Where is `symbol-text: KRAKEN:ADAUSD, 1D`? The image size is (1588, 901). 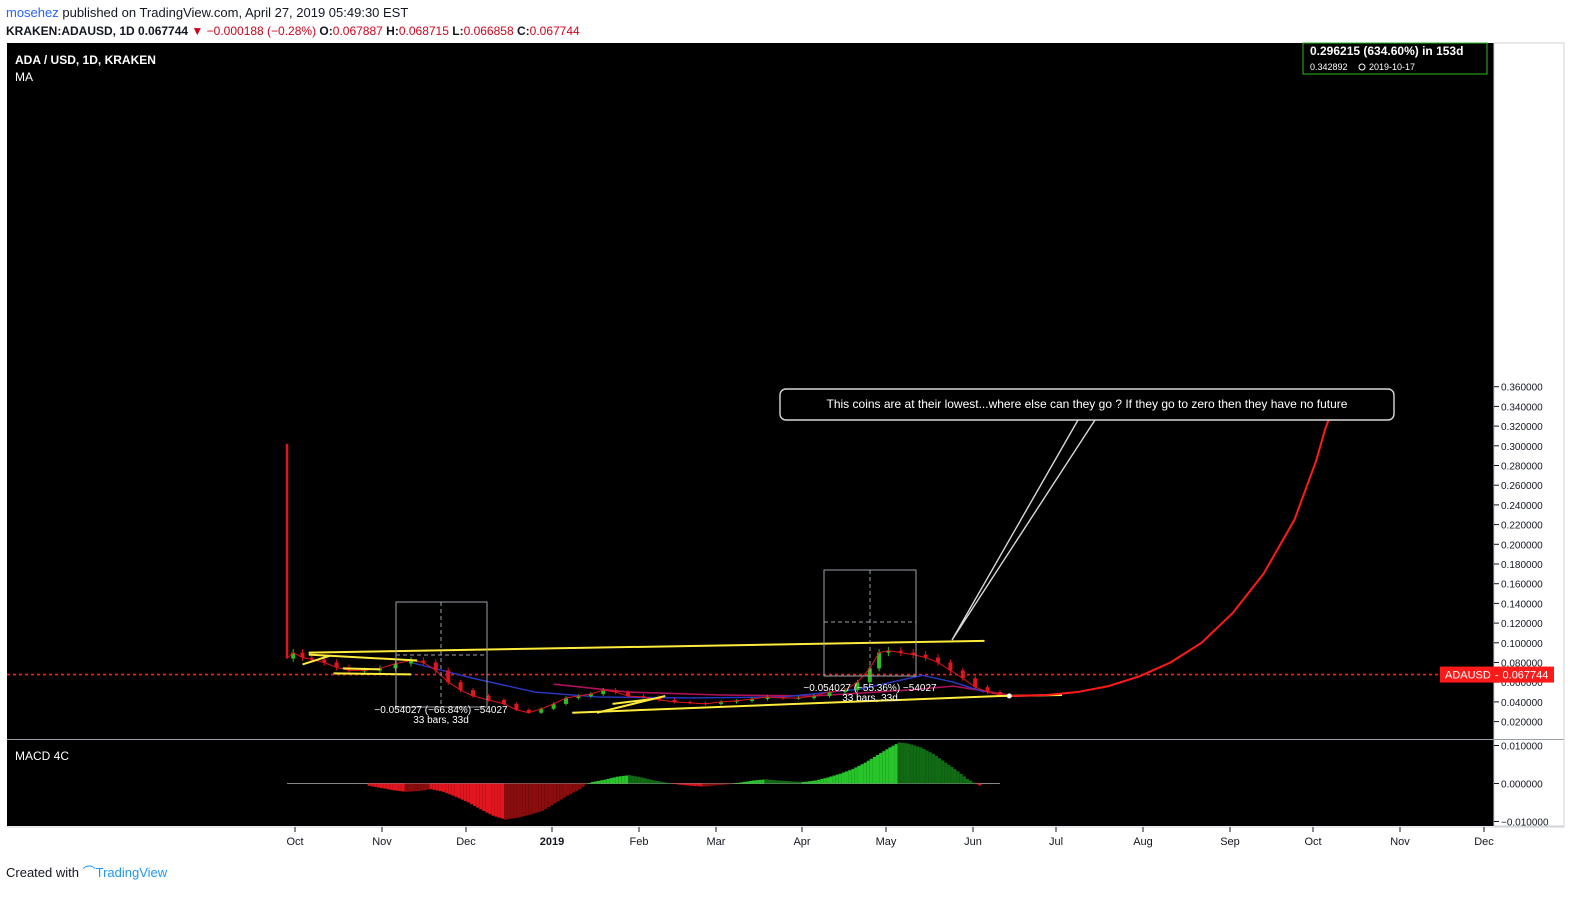 symbol-text: KRAKEN:ADAUSD, 1D is located at coordinates (70, 31).